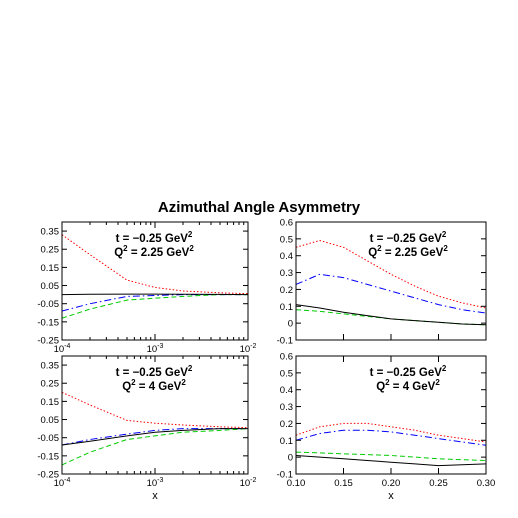 This screenshot has height=518, width=518. What do you see at coordinates (296, 483) in the screenshot?
I see `x-tick-label: 0.10` at bounding box center [296, 483].